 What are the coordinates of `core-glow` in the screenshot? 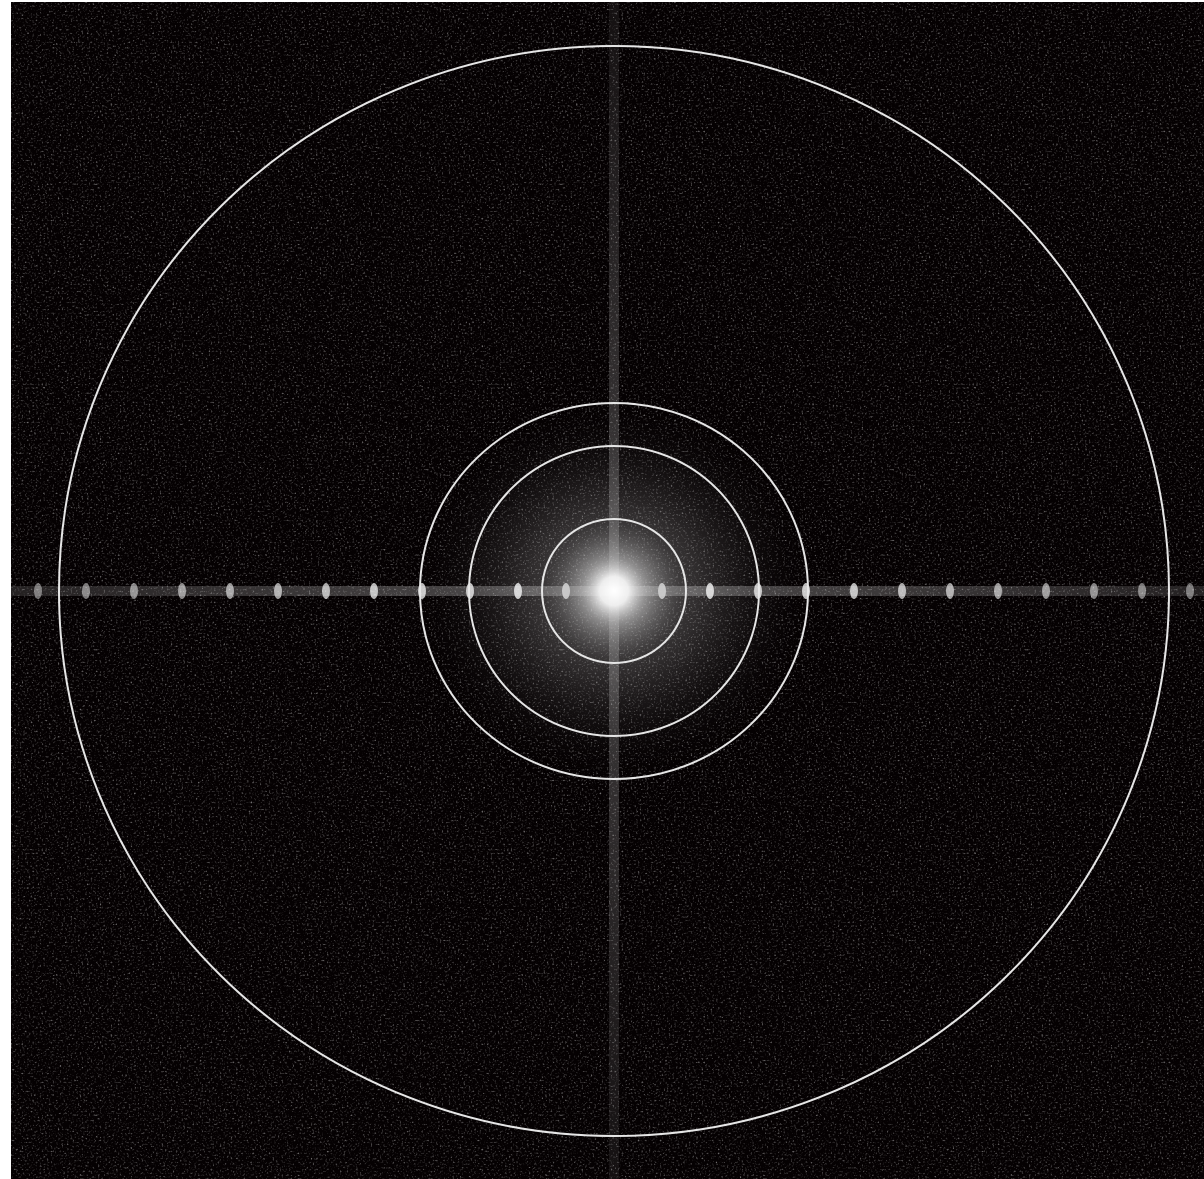 It's located at (614, 591).